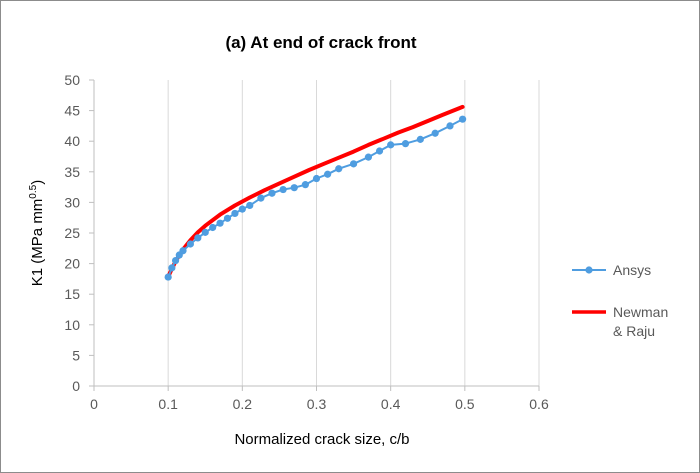  I want to click on legend-ansys-label: Ansys, so click(632, 270).